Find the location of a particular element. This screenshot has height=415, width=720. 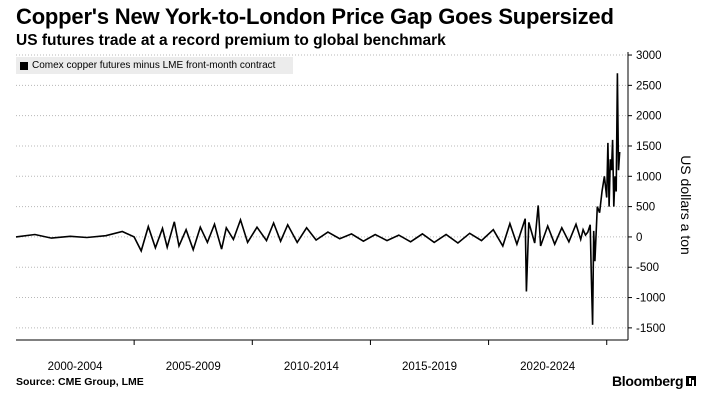

source-note: Source: CME Group, LME is located at coordinates (80, 382).